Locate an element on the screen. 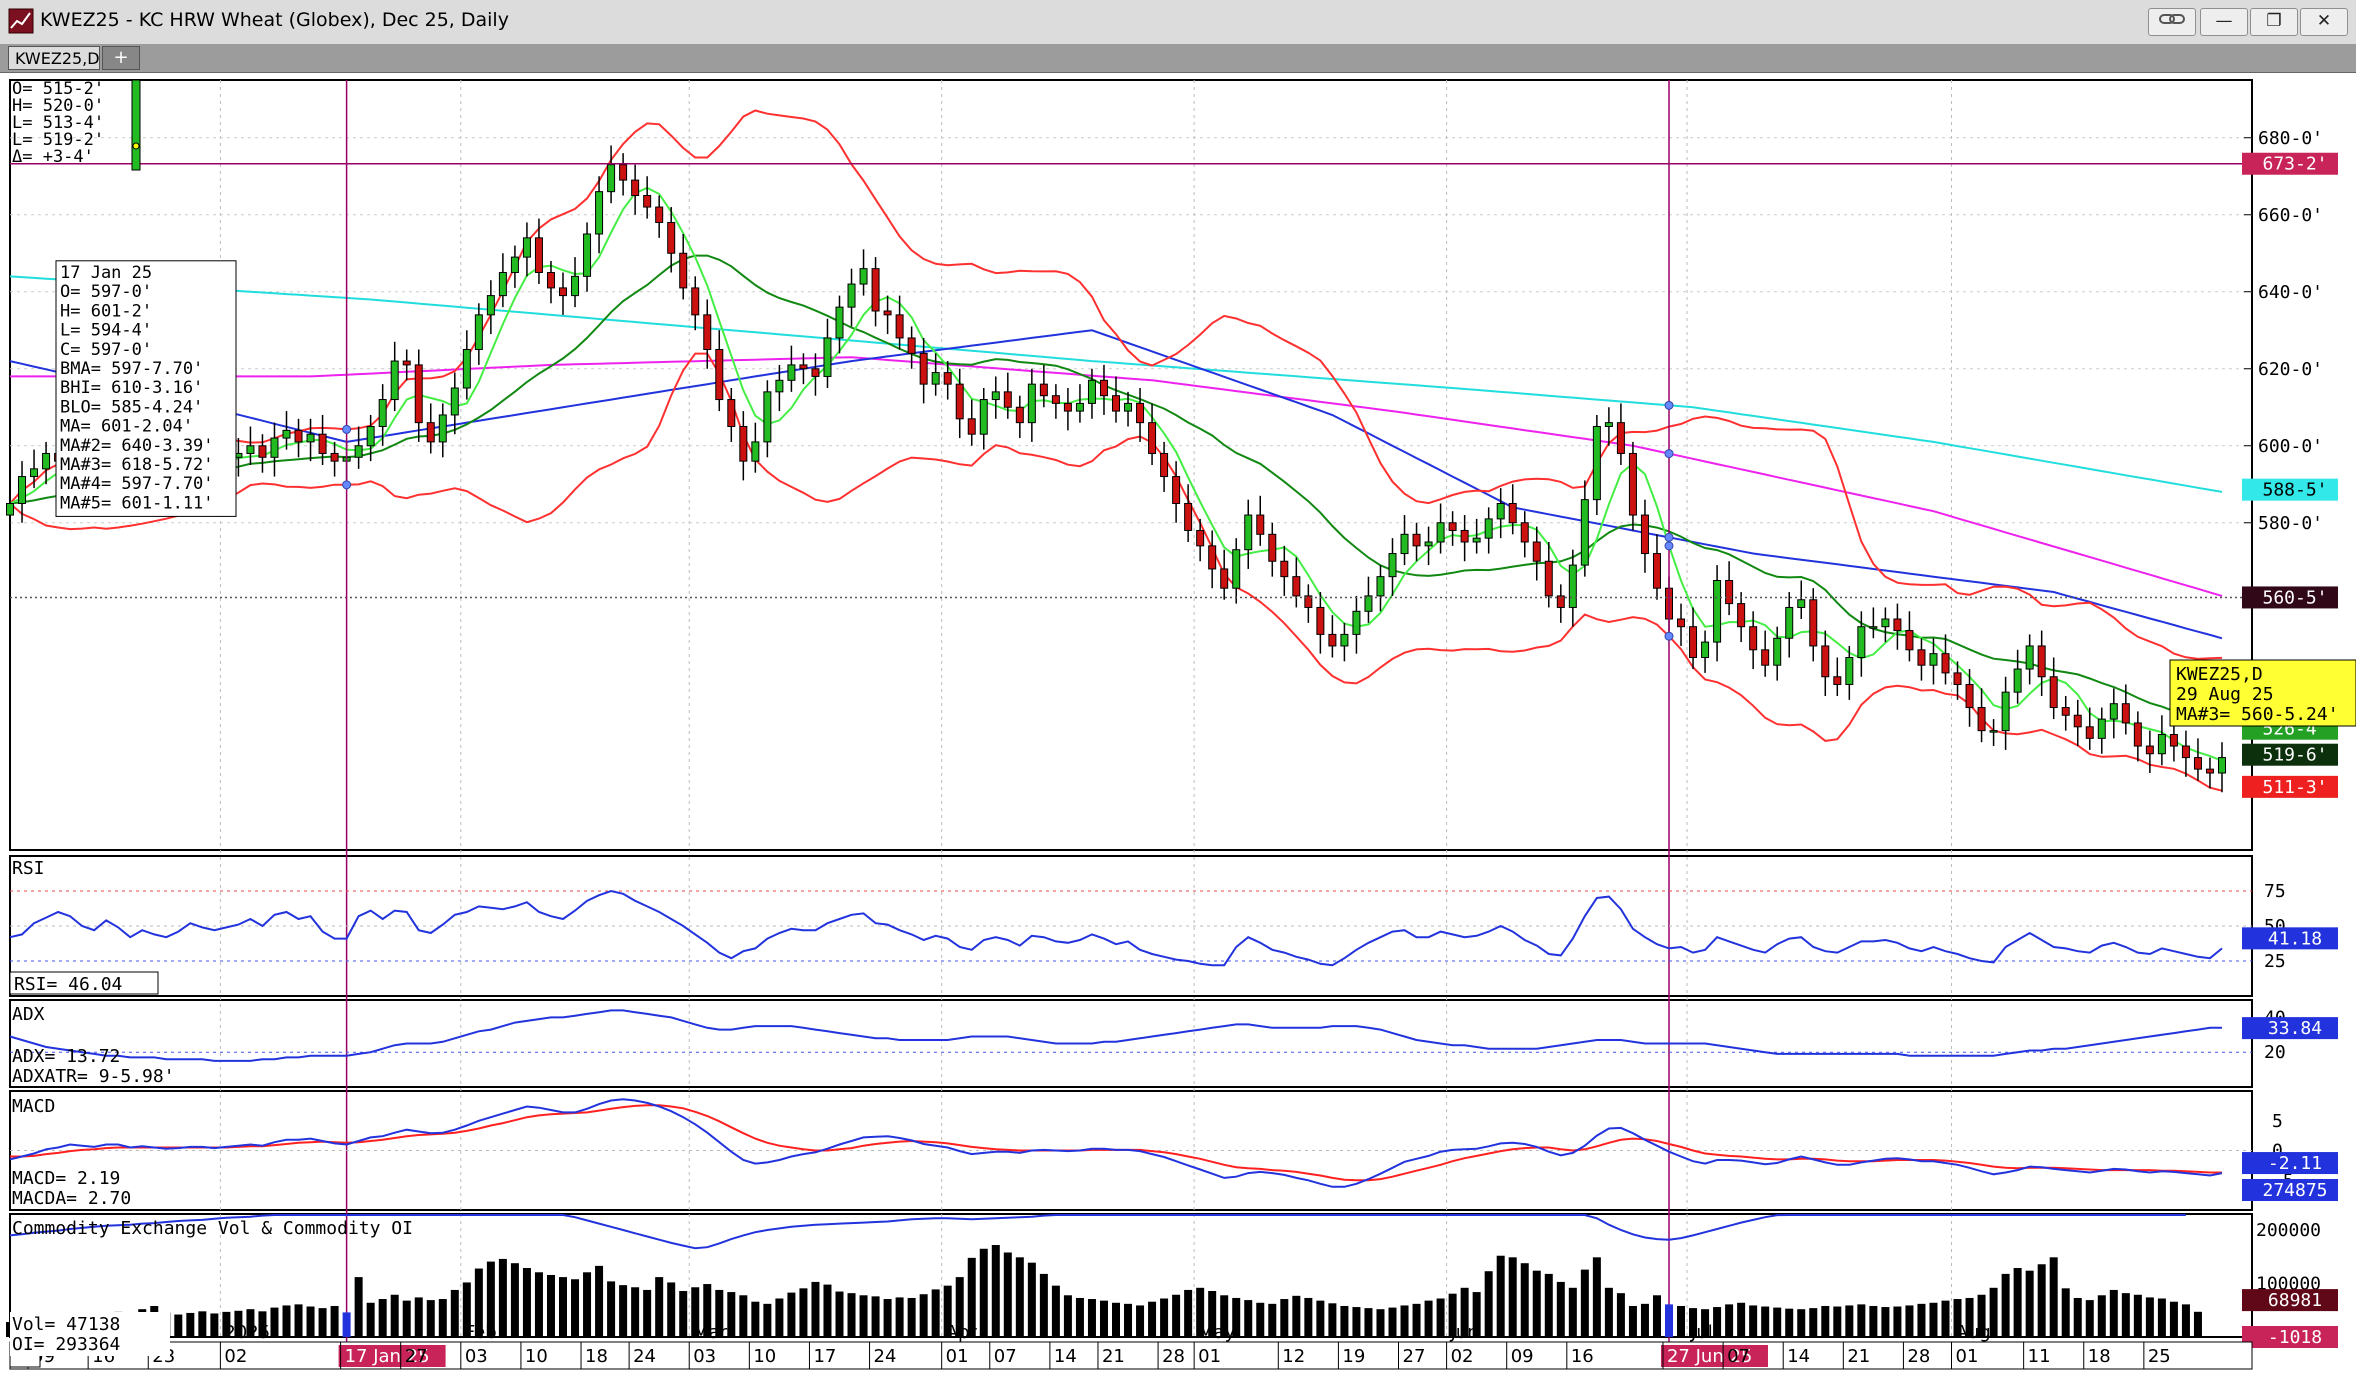 The width and height of the screenshot is (2356, 1389). time-tick-label: 18 is located at coordinates (596, 1356).